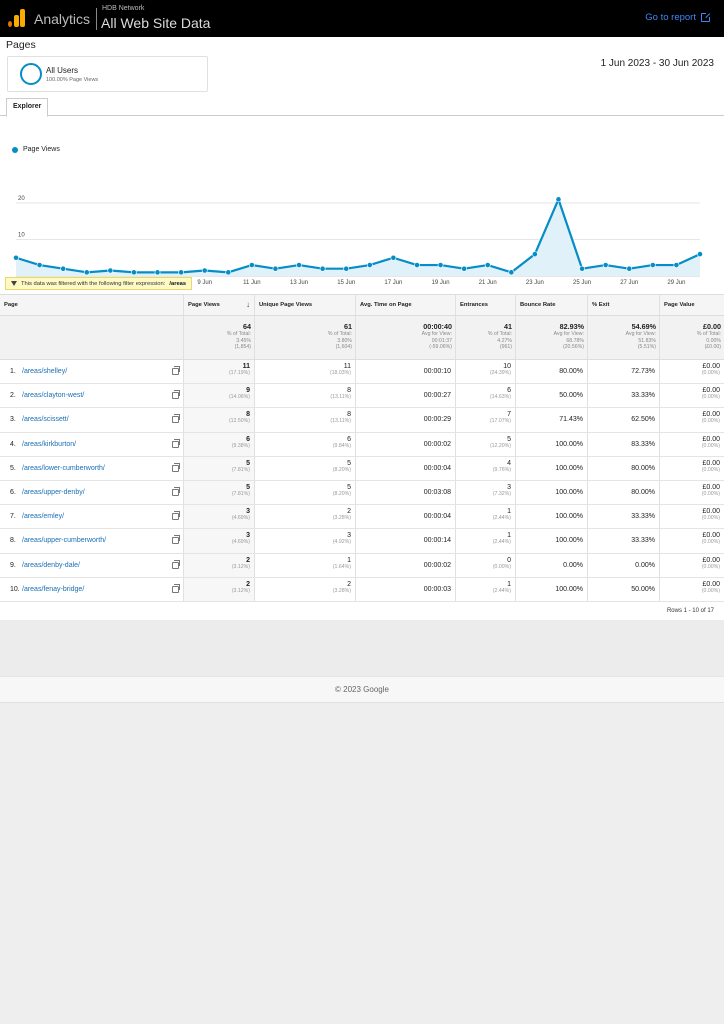  I want to click on tab-explorer: Explorer, so click(27, 107).